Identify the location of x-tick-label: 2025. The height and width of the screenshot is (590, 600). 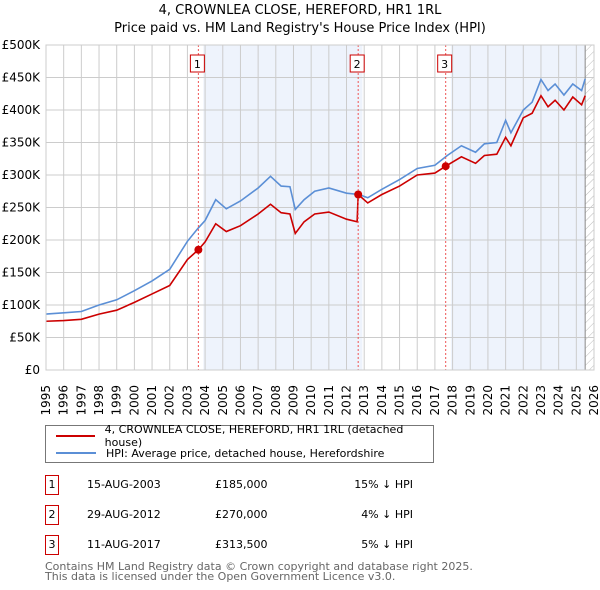
(576, 400).